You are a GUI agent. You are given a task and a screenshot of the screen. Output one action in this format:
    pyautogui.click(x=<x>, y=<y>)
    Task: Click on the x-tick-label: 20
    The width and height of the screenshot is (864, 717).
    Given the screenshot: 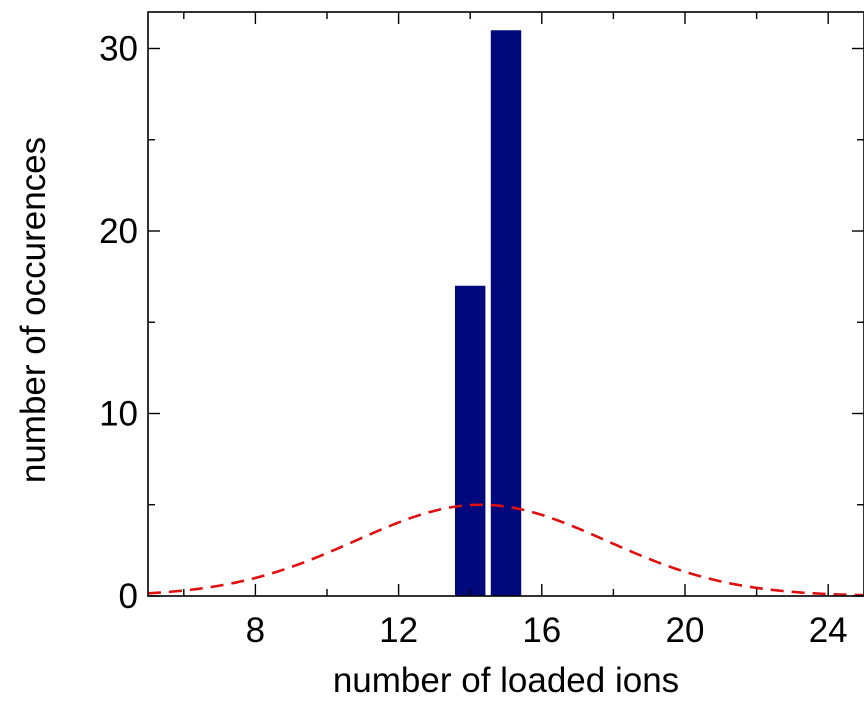 What is the action you would take?
    pyautogui.click(x=685, y=630)
    